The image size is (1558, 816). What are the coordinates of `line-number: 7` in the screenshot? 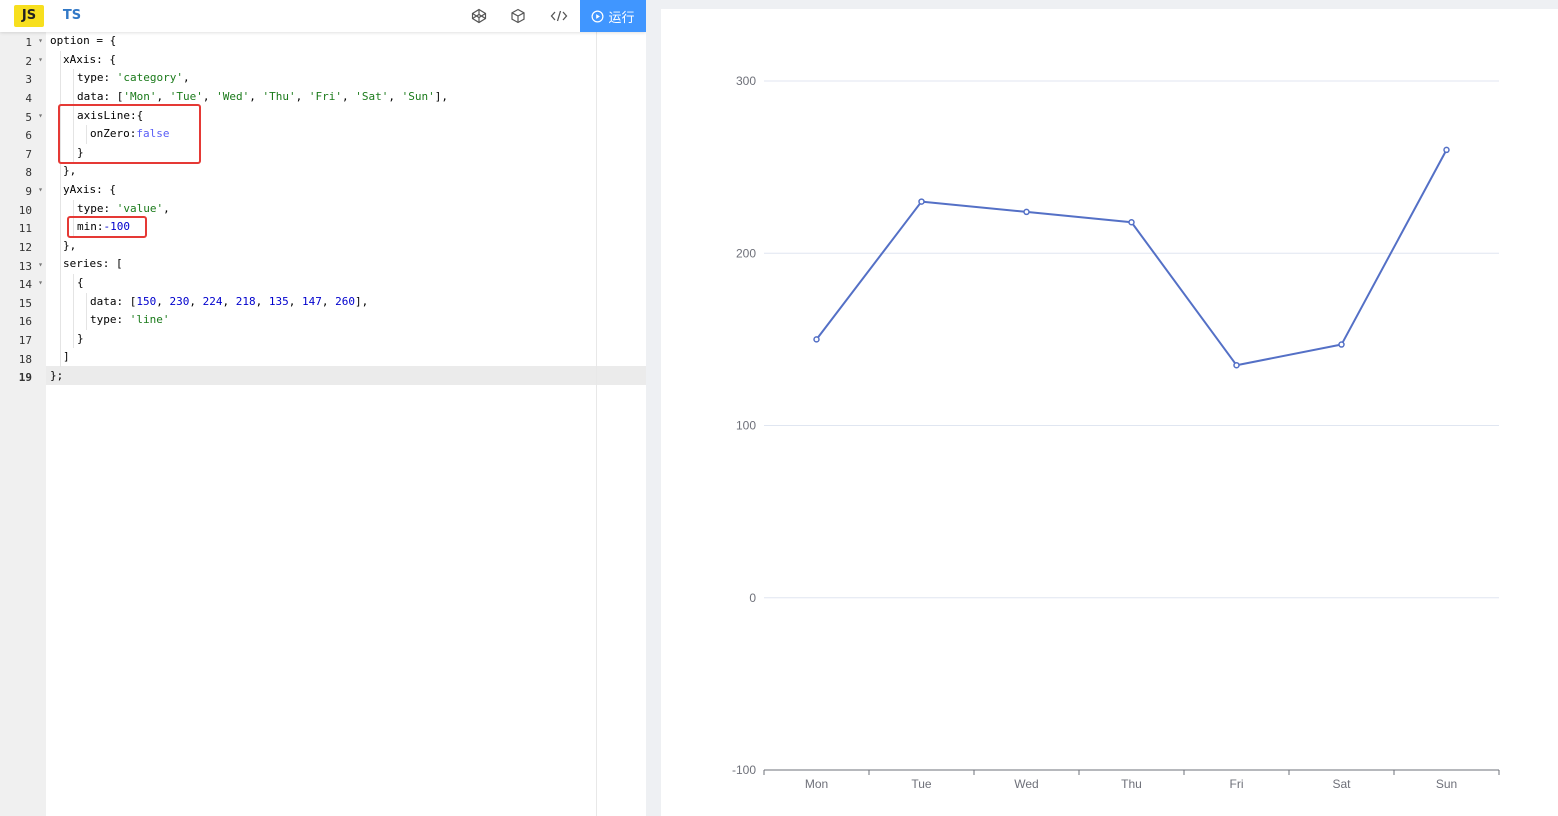 It's located at (28, 154).